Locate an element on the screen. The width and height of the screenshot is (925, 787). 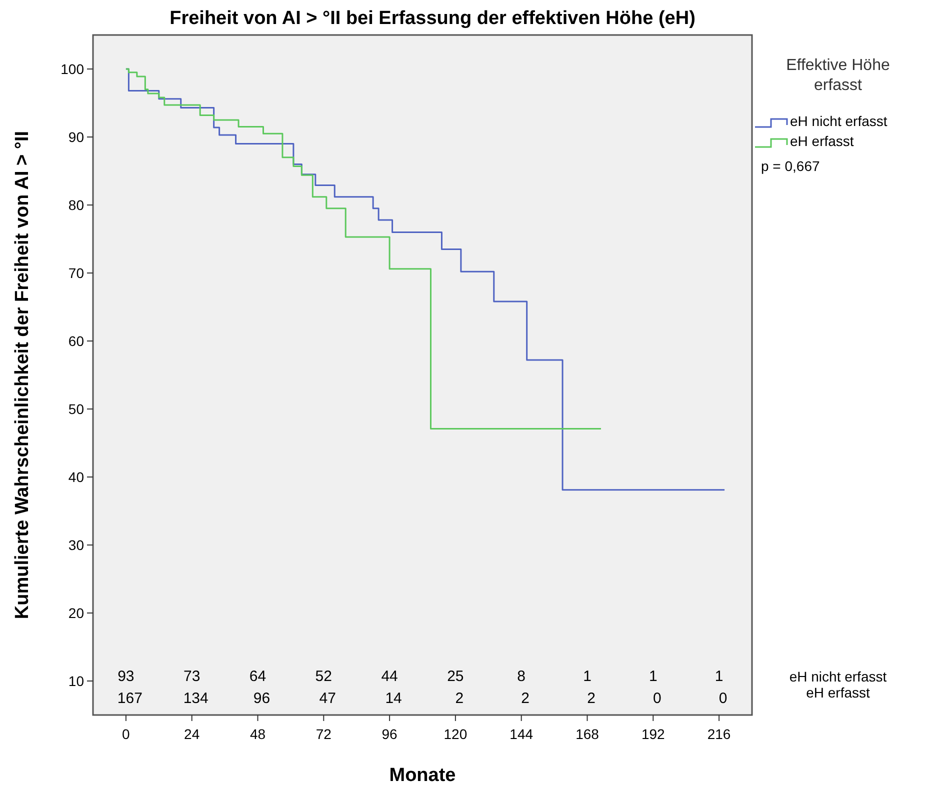
y-tick-label: 40 is located at coordinates (76, 476).